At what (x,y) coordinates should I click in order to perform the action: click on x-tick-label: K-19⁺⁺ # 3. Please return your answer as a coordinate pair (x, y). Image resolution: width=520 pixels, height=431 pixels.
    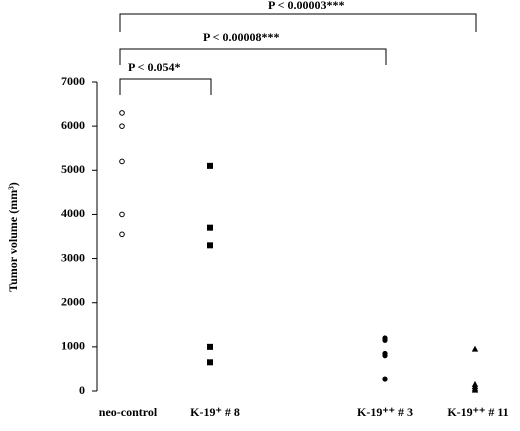
    Looking at the image, I should click on (385, 412).